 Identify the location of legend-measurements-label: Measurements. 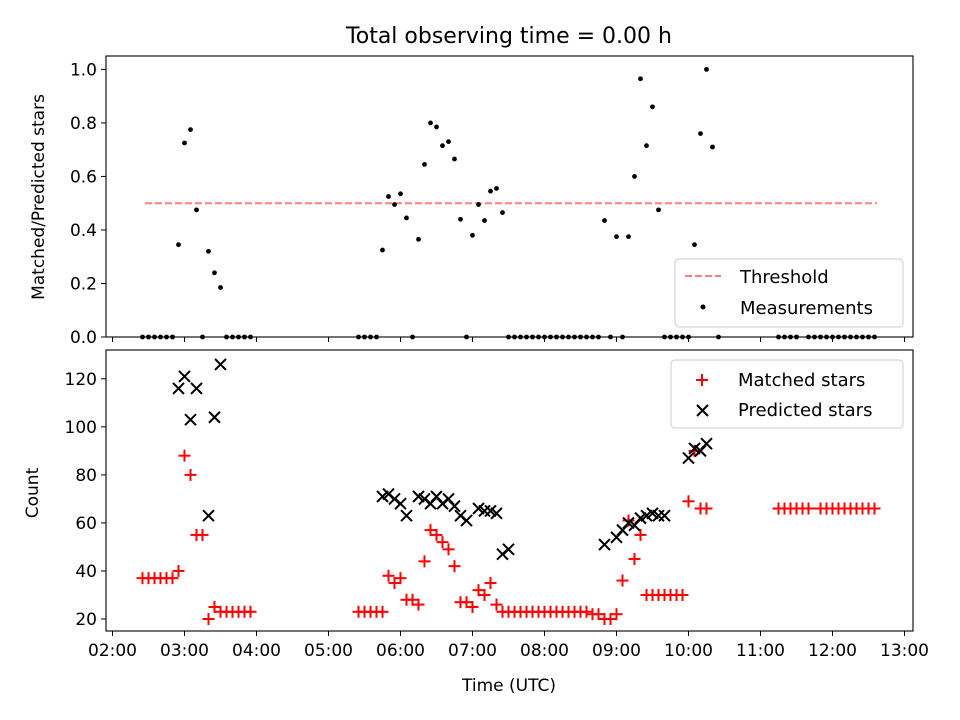
(806, 308).